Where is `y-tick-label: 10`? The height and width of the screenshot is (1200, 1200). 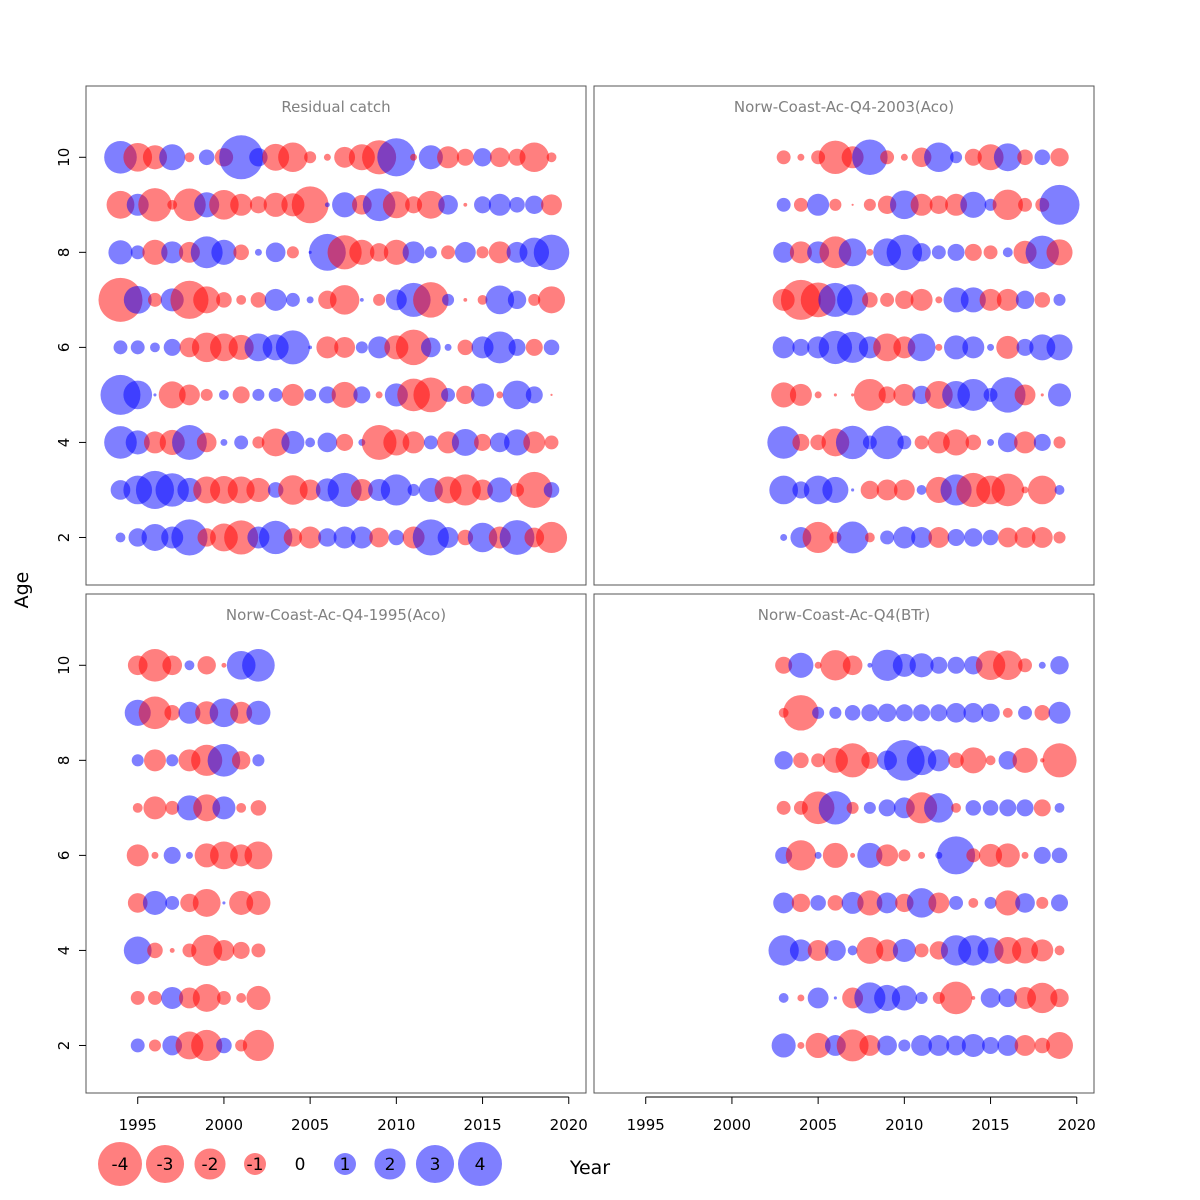 y-tick-label: 10 is located at coordinates (64, 665).